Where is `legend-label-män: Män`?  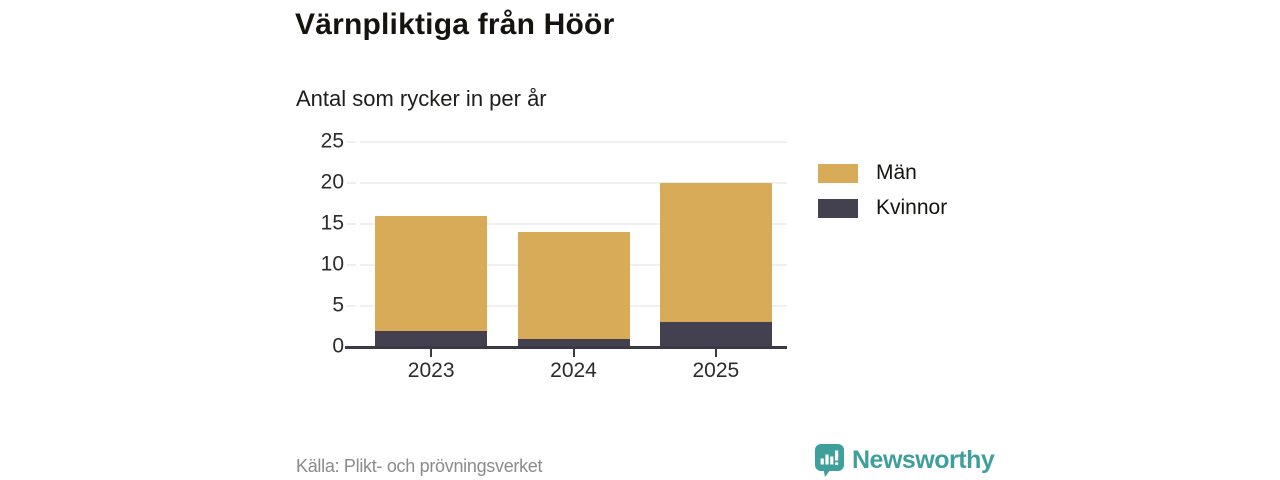
legend-label-män: Män is located at coordinates (896, 172).